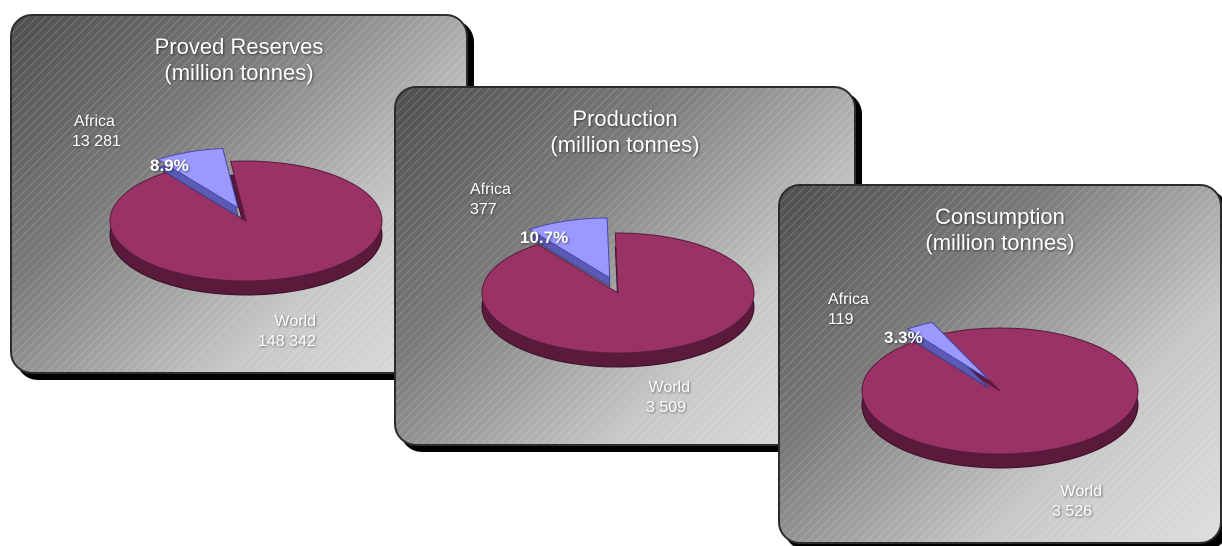 The height and width of the screenshot is (546, 1222). Describe the element at coordinates (625, 131) in the screenshot. I see `production-title: Production (million tonnes)` at that location.